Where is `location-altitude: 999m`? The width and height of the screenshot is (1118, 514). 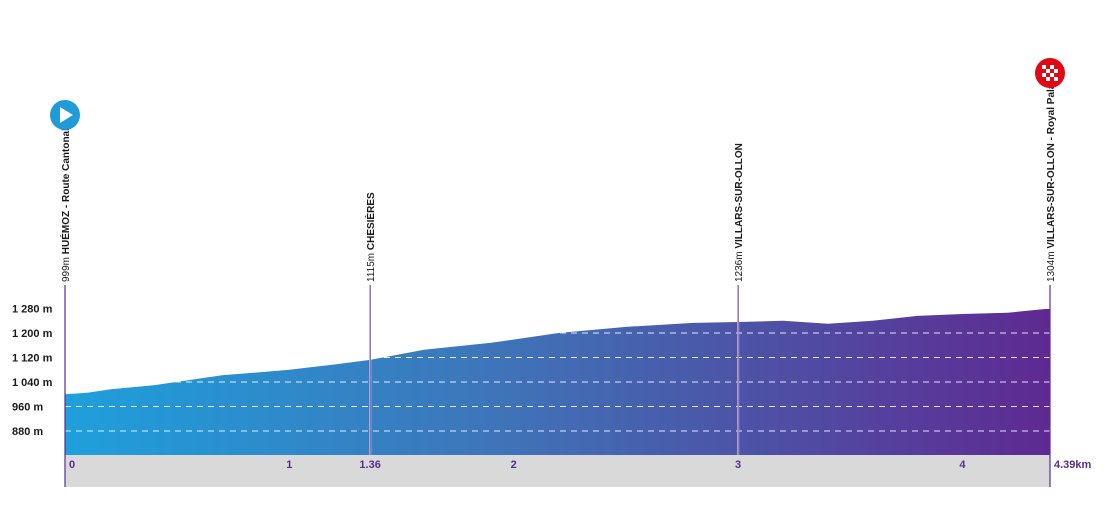
location-altitude: 999m is located at coordinates (66, 268).